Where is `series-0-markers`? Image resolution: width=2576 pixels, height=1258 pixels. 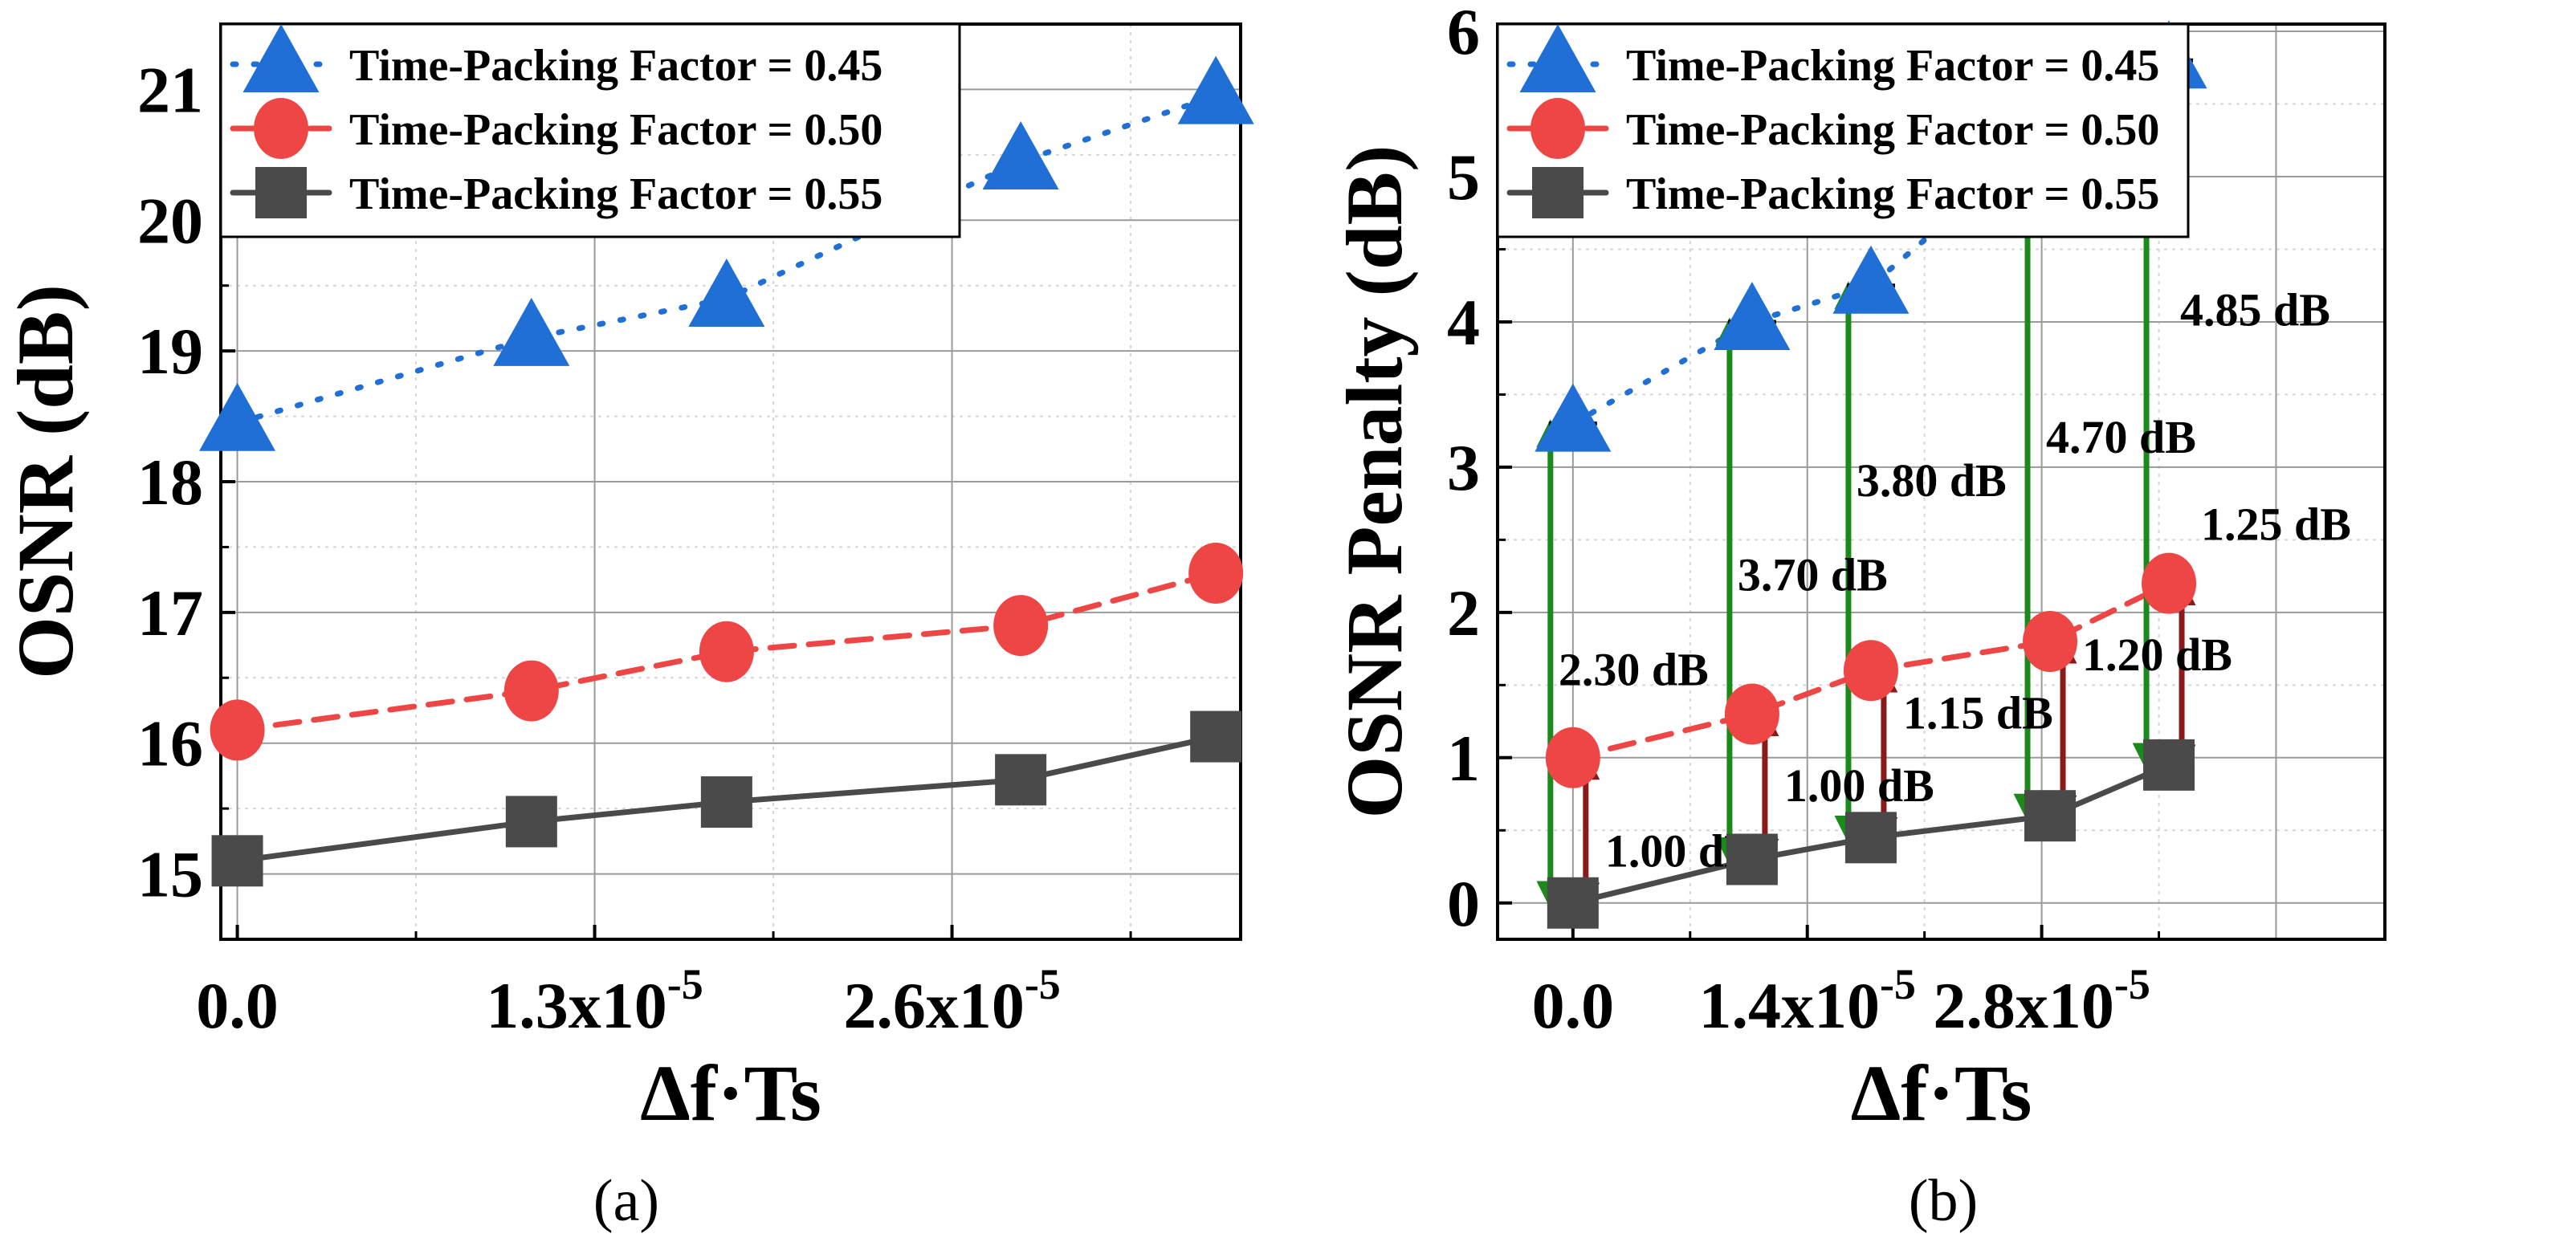 series-0-markers is located at coordinates (726, 253).